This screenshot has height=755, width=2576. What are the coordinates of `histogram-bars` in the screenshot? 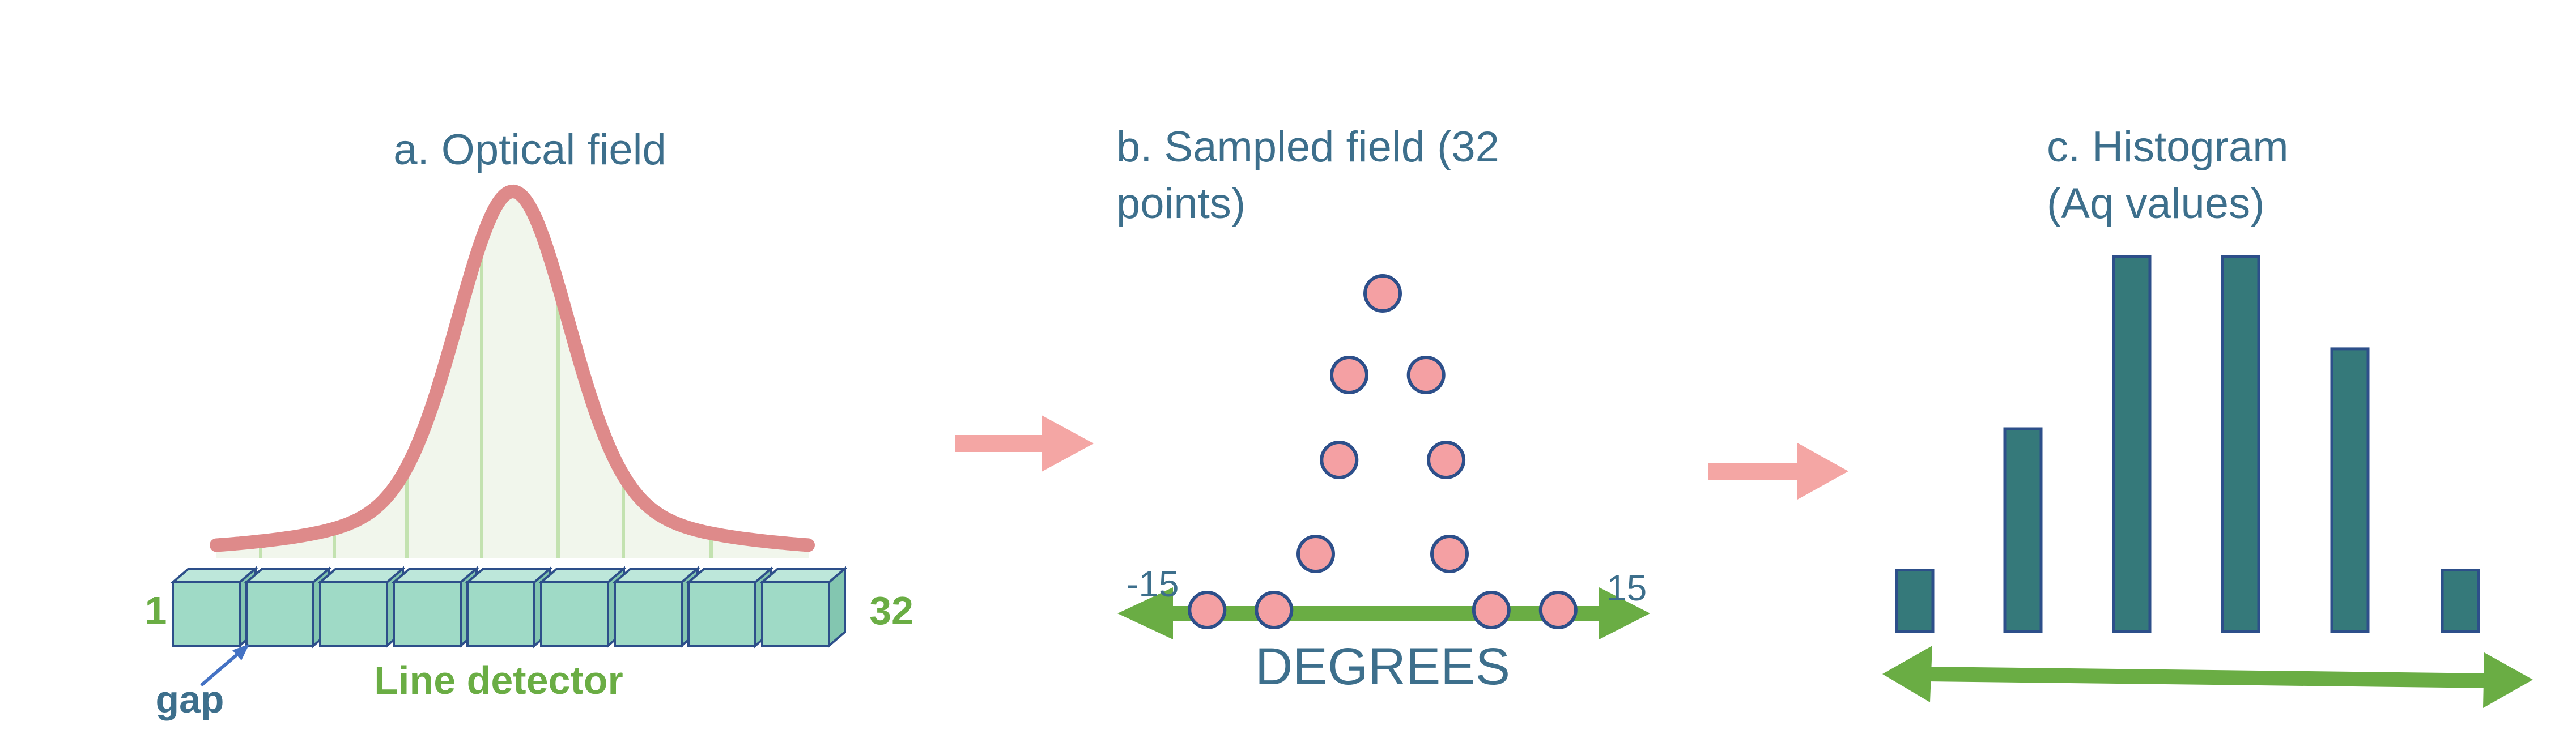 It's located at (2187, 444).